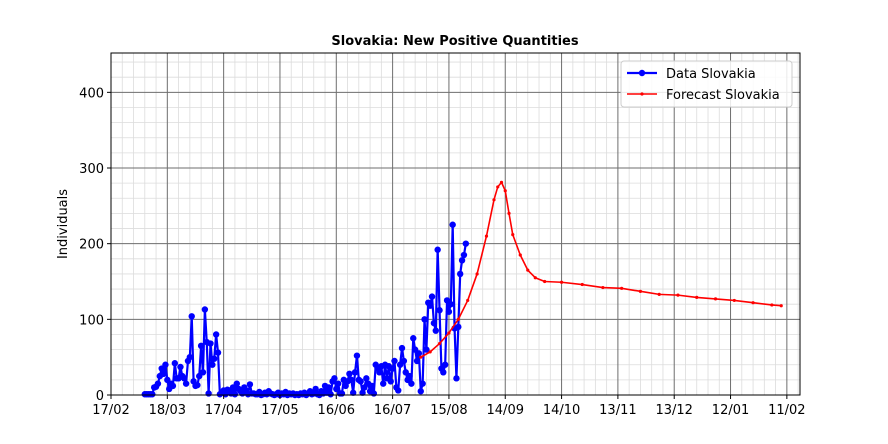 This screenshot has width=888, height=444. Describe the element at coordinates (100, 396) in the screenshot. I see `y-tick-label: 0` at that location.